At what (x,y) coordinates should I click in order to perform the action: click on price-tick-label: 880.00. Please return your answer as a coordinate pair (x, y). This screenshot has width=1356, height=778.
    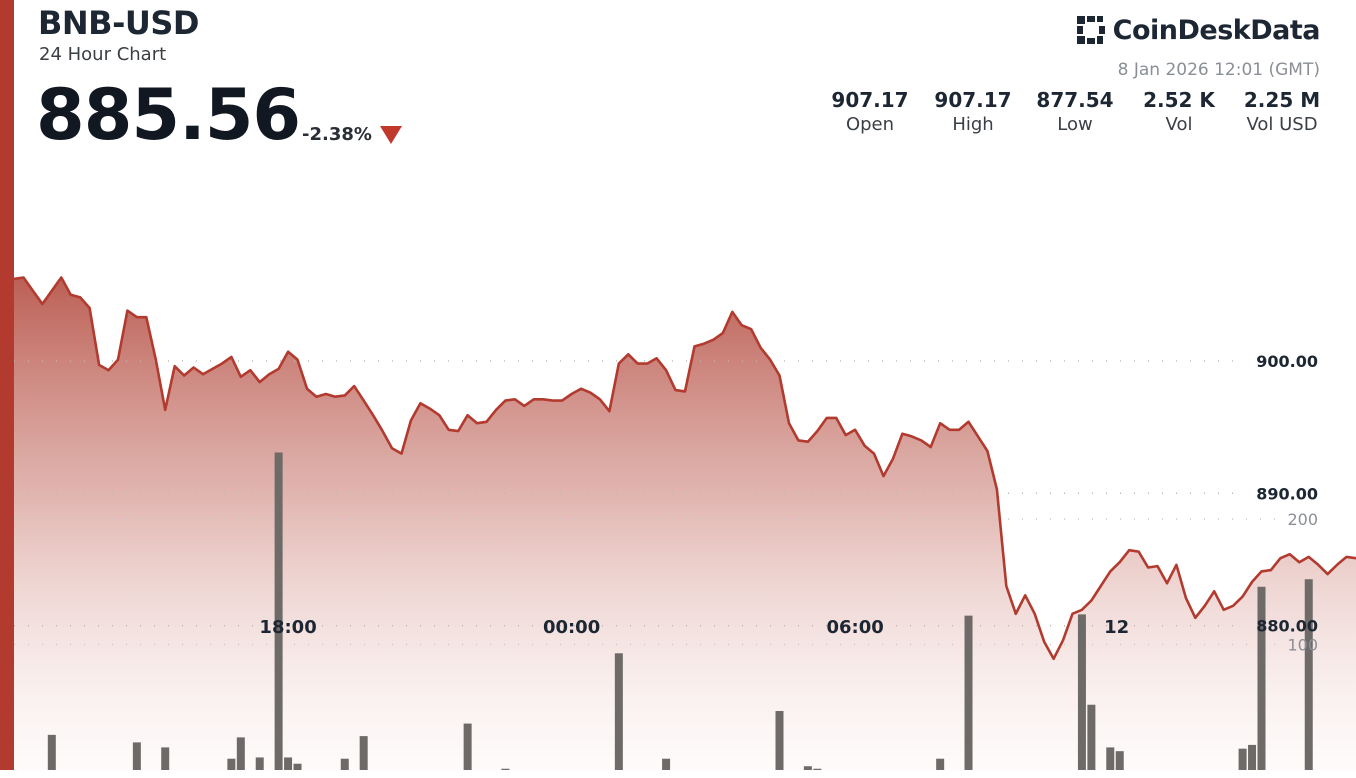
    Looking at the image, I should click on (1287, 626).